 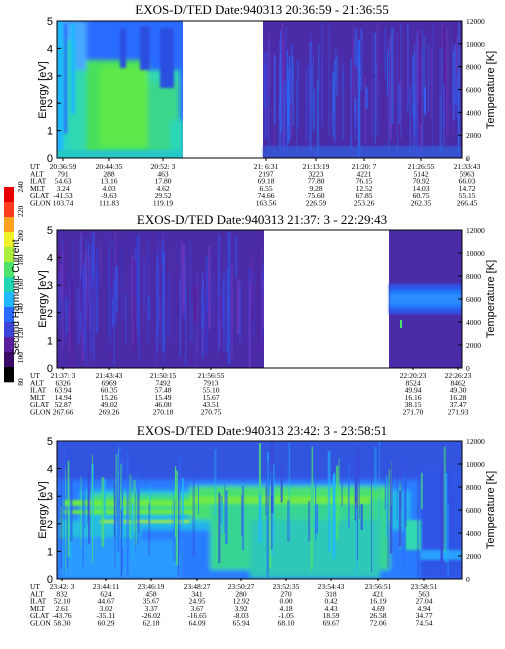 What do you see at coordinates (108, 188) in the screenshot?
I see `orbit-cell: 4.03` at bounding box center [108, 188].